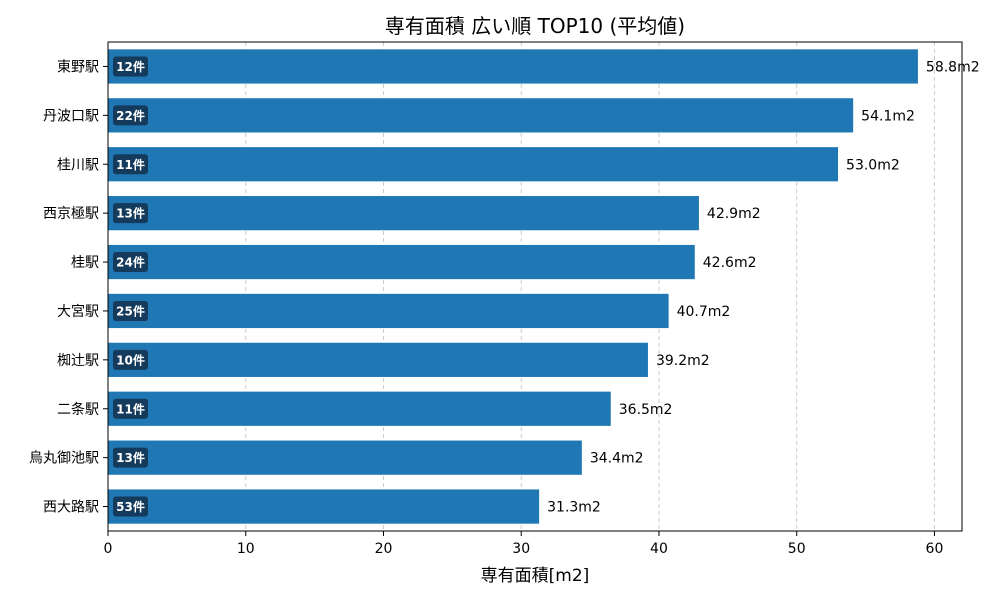 The width and height of the screenshot is (1000, 600). I want to click on category-label: 大宮駅, so click(78, 312).